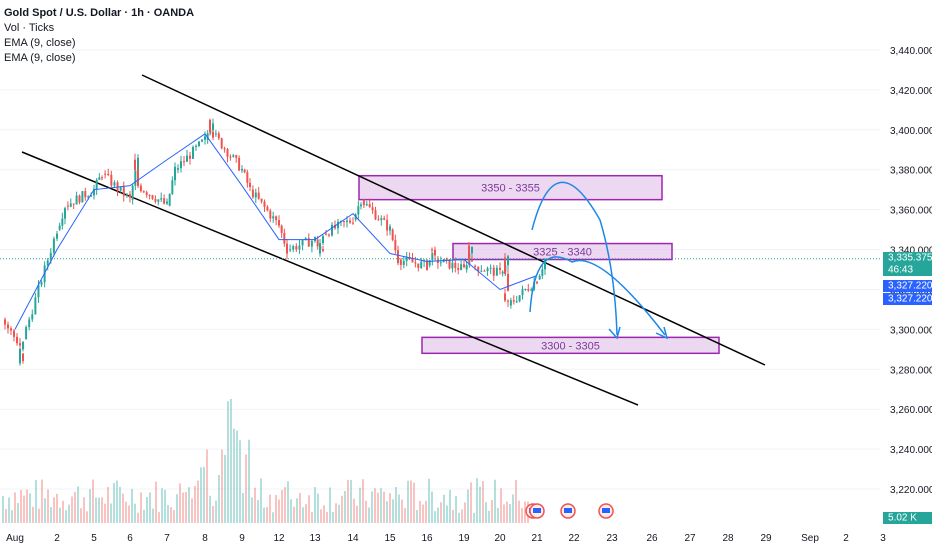 The image size is (932, 550). Describe the element at coordinates (911, 330) in the screenshot. I see `price-tick-label: 3,300.000` at that location.